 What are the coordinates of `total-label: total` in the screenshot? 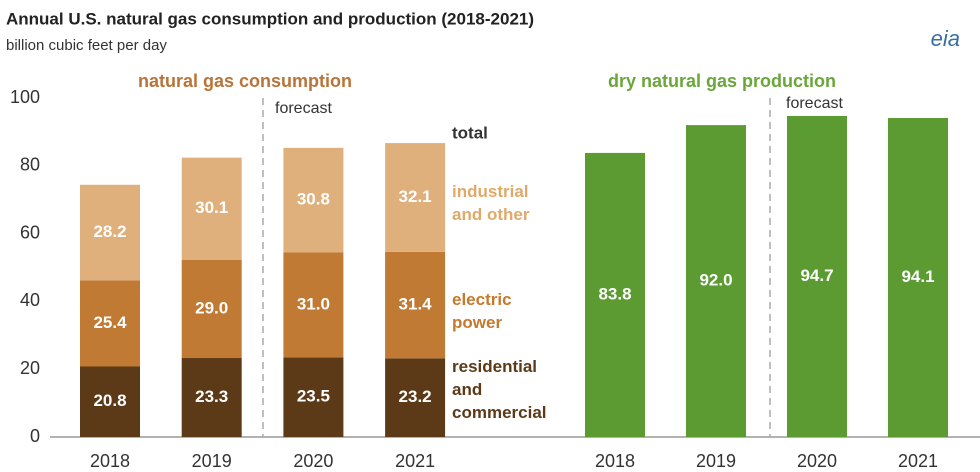 It's located at (470, 132).